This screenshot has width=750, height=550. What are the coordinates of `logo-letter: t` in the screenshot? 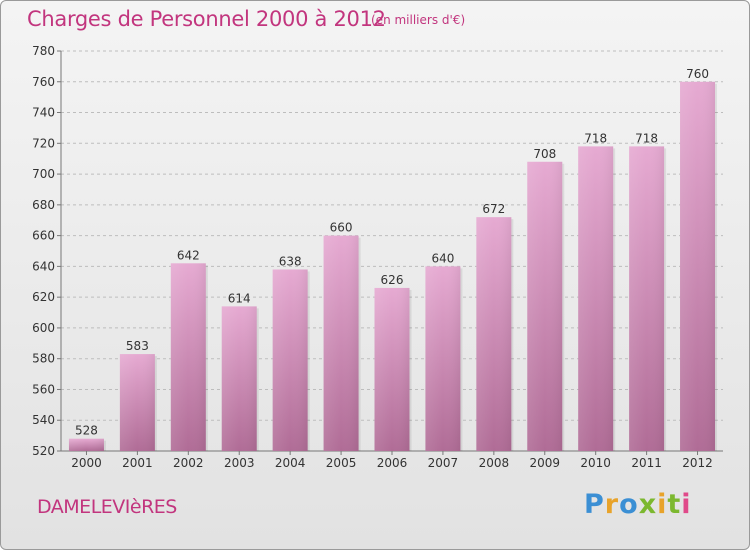 It's located at (674, 504).